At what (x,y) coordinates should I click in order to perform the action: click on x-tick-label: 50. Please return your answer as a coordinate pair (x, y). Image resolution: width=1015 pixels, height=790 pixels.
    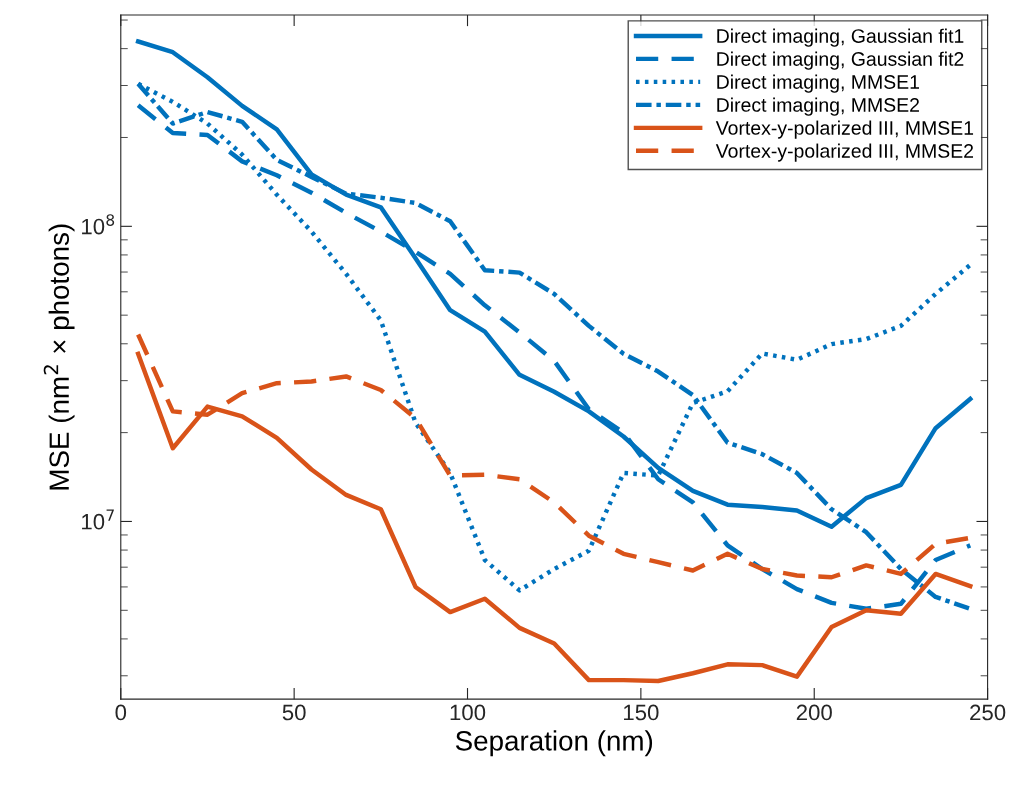
    Looking at the image, I should click on (294, 712).